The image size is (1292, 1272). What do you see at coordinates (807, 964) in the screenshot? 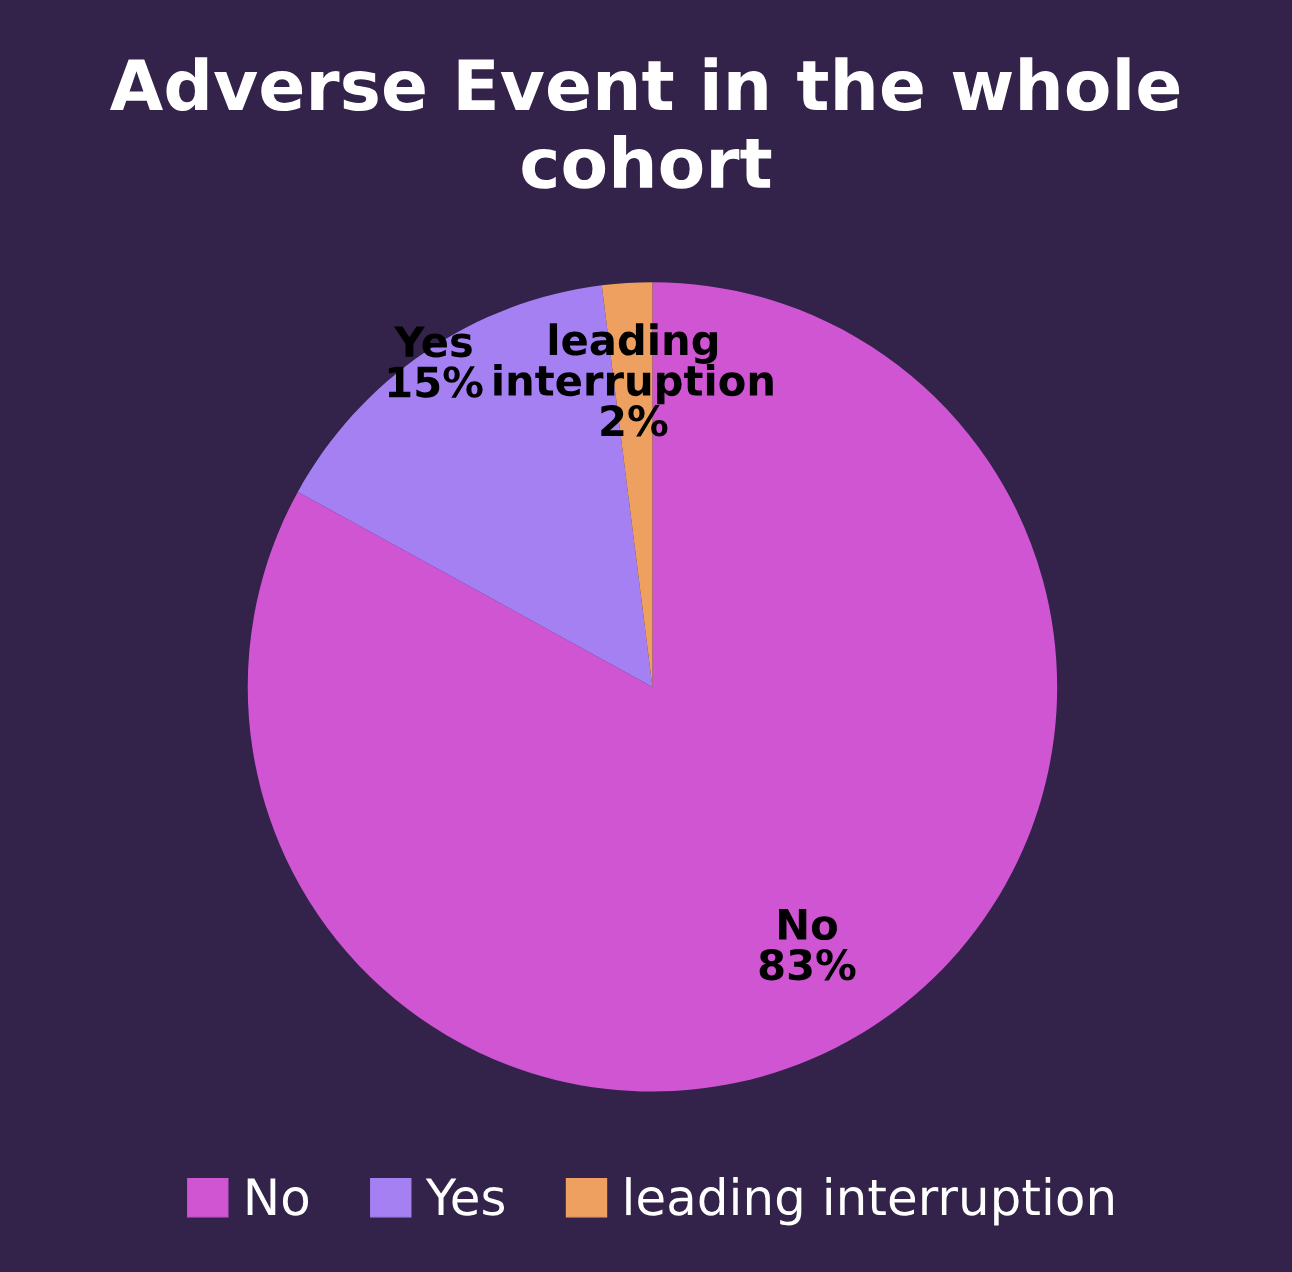
I see `data-label: 83%` at bounding box center [807, 964].